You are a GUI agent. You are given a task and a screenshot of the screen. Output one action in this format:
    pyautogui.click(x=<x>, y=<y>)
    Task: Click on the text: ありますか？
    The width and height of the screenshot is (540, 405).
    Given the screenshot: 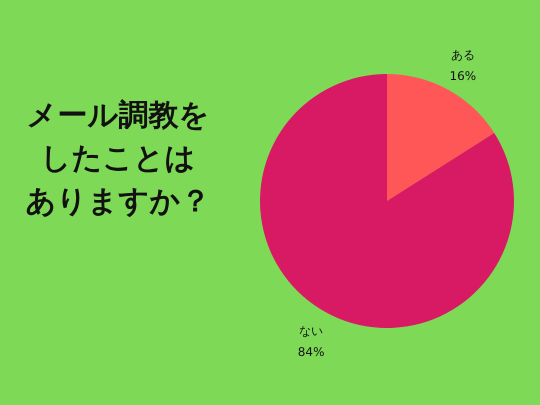 What is the action you would take?
    pyautogui.click(x=118, y=201)
    